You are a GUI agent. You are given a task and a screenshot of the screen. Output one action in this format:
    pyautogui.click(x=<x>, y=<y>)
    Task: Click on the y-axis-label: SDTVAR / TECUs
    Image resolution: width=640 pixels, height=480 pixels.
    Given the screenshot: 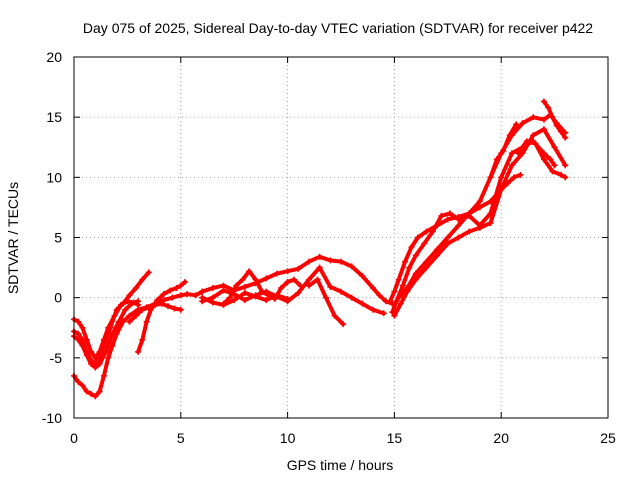 What is the action you would take?
    pyautogui.click(x=13, y=238)
    